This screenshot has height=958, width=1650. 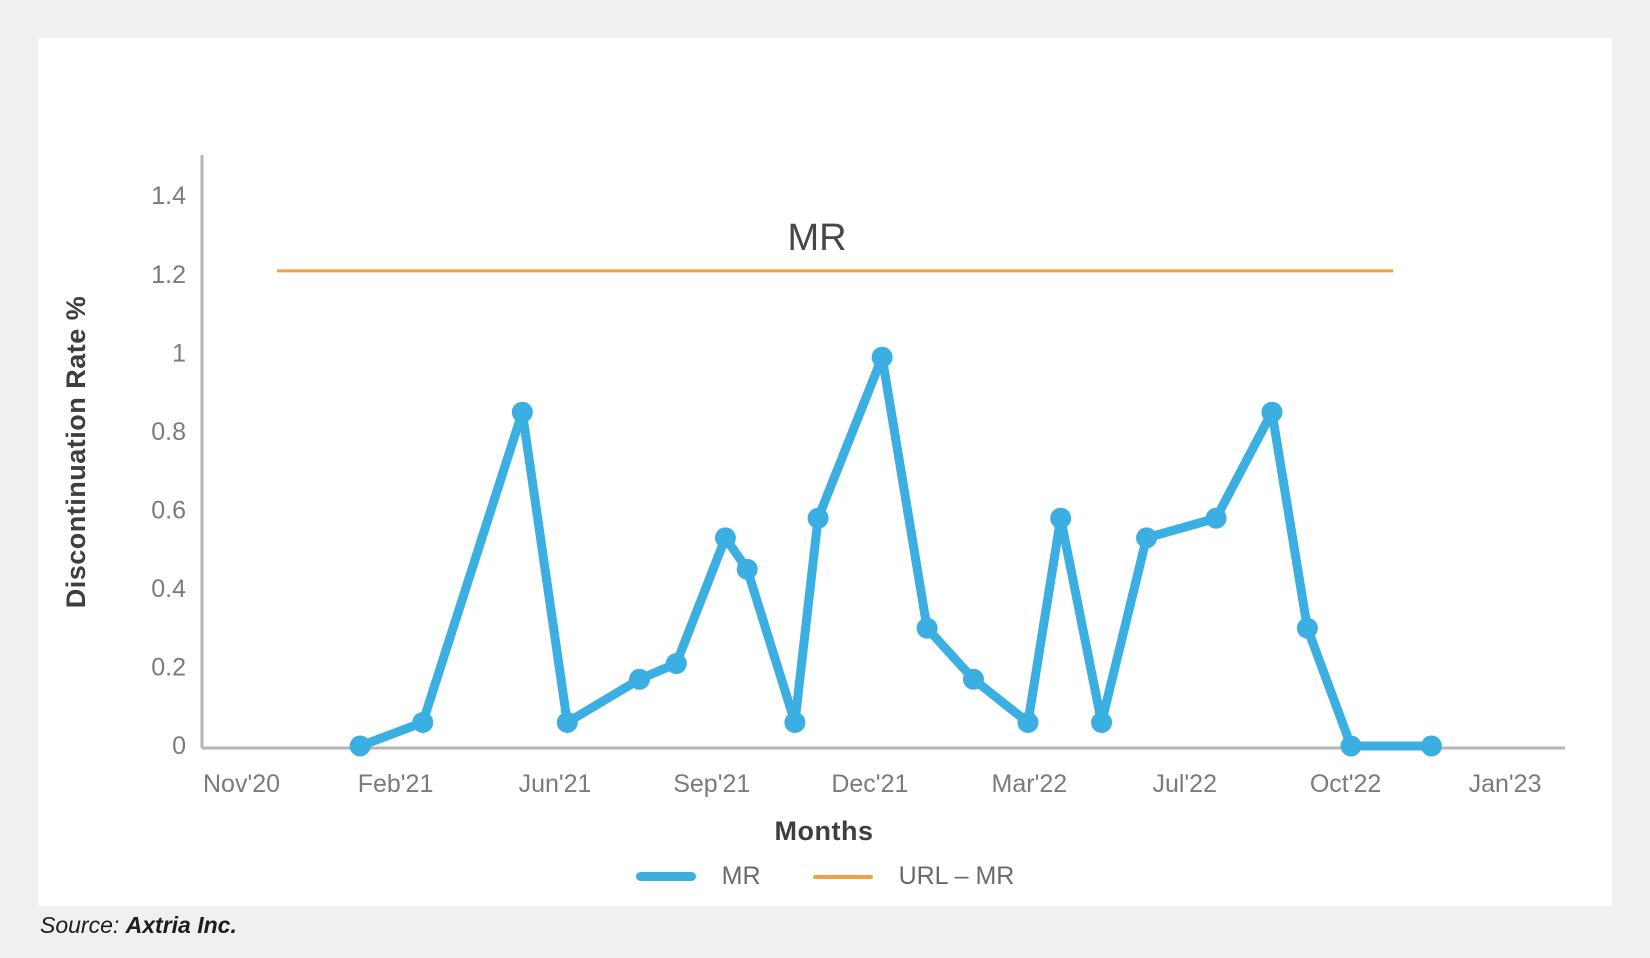 What do you see at coordinates (396, 784) in the screenshot?
I see `x-tick-label: Feb'21` at bounding box center [396, 784].